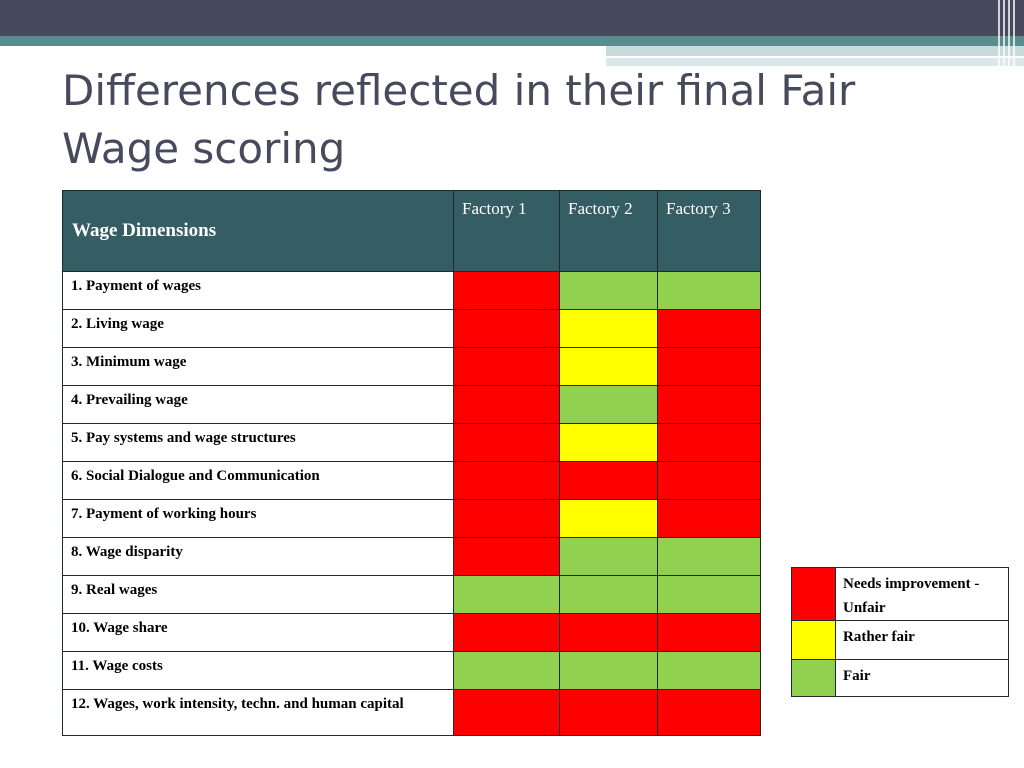  I want to click on table-row: 6. Social Dialogue and Communication, so click(411, 480).